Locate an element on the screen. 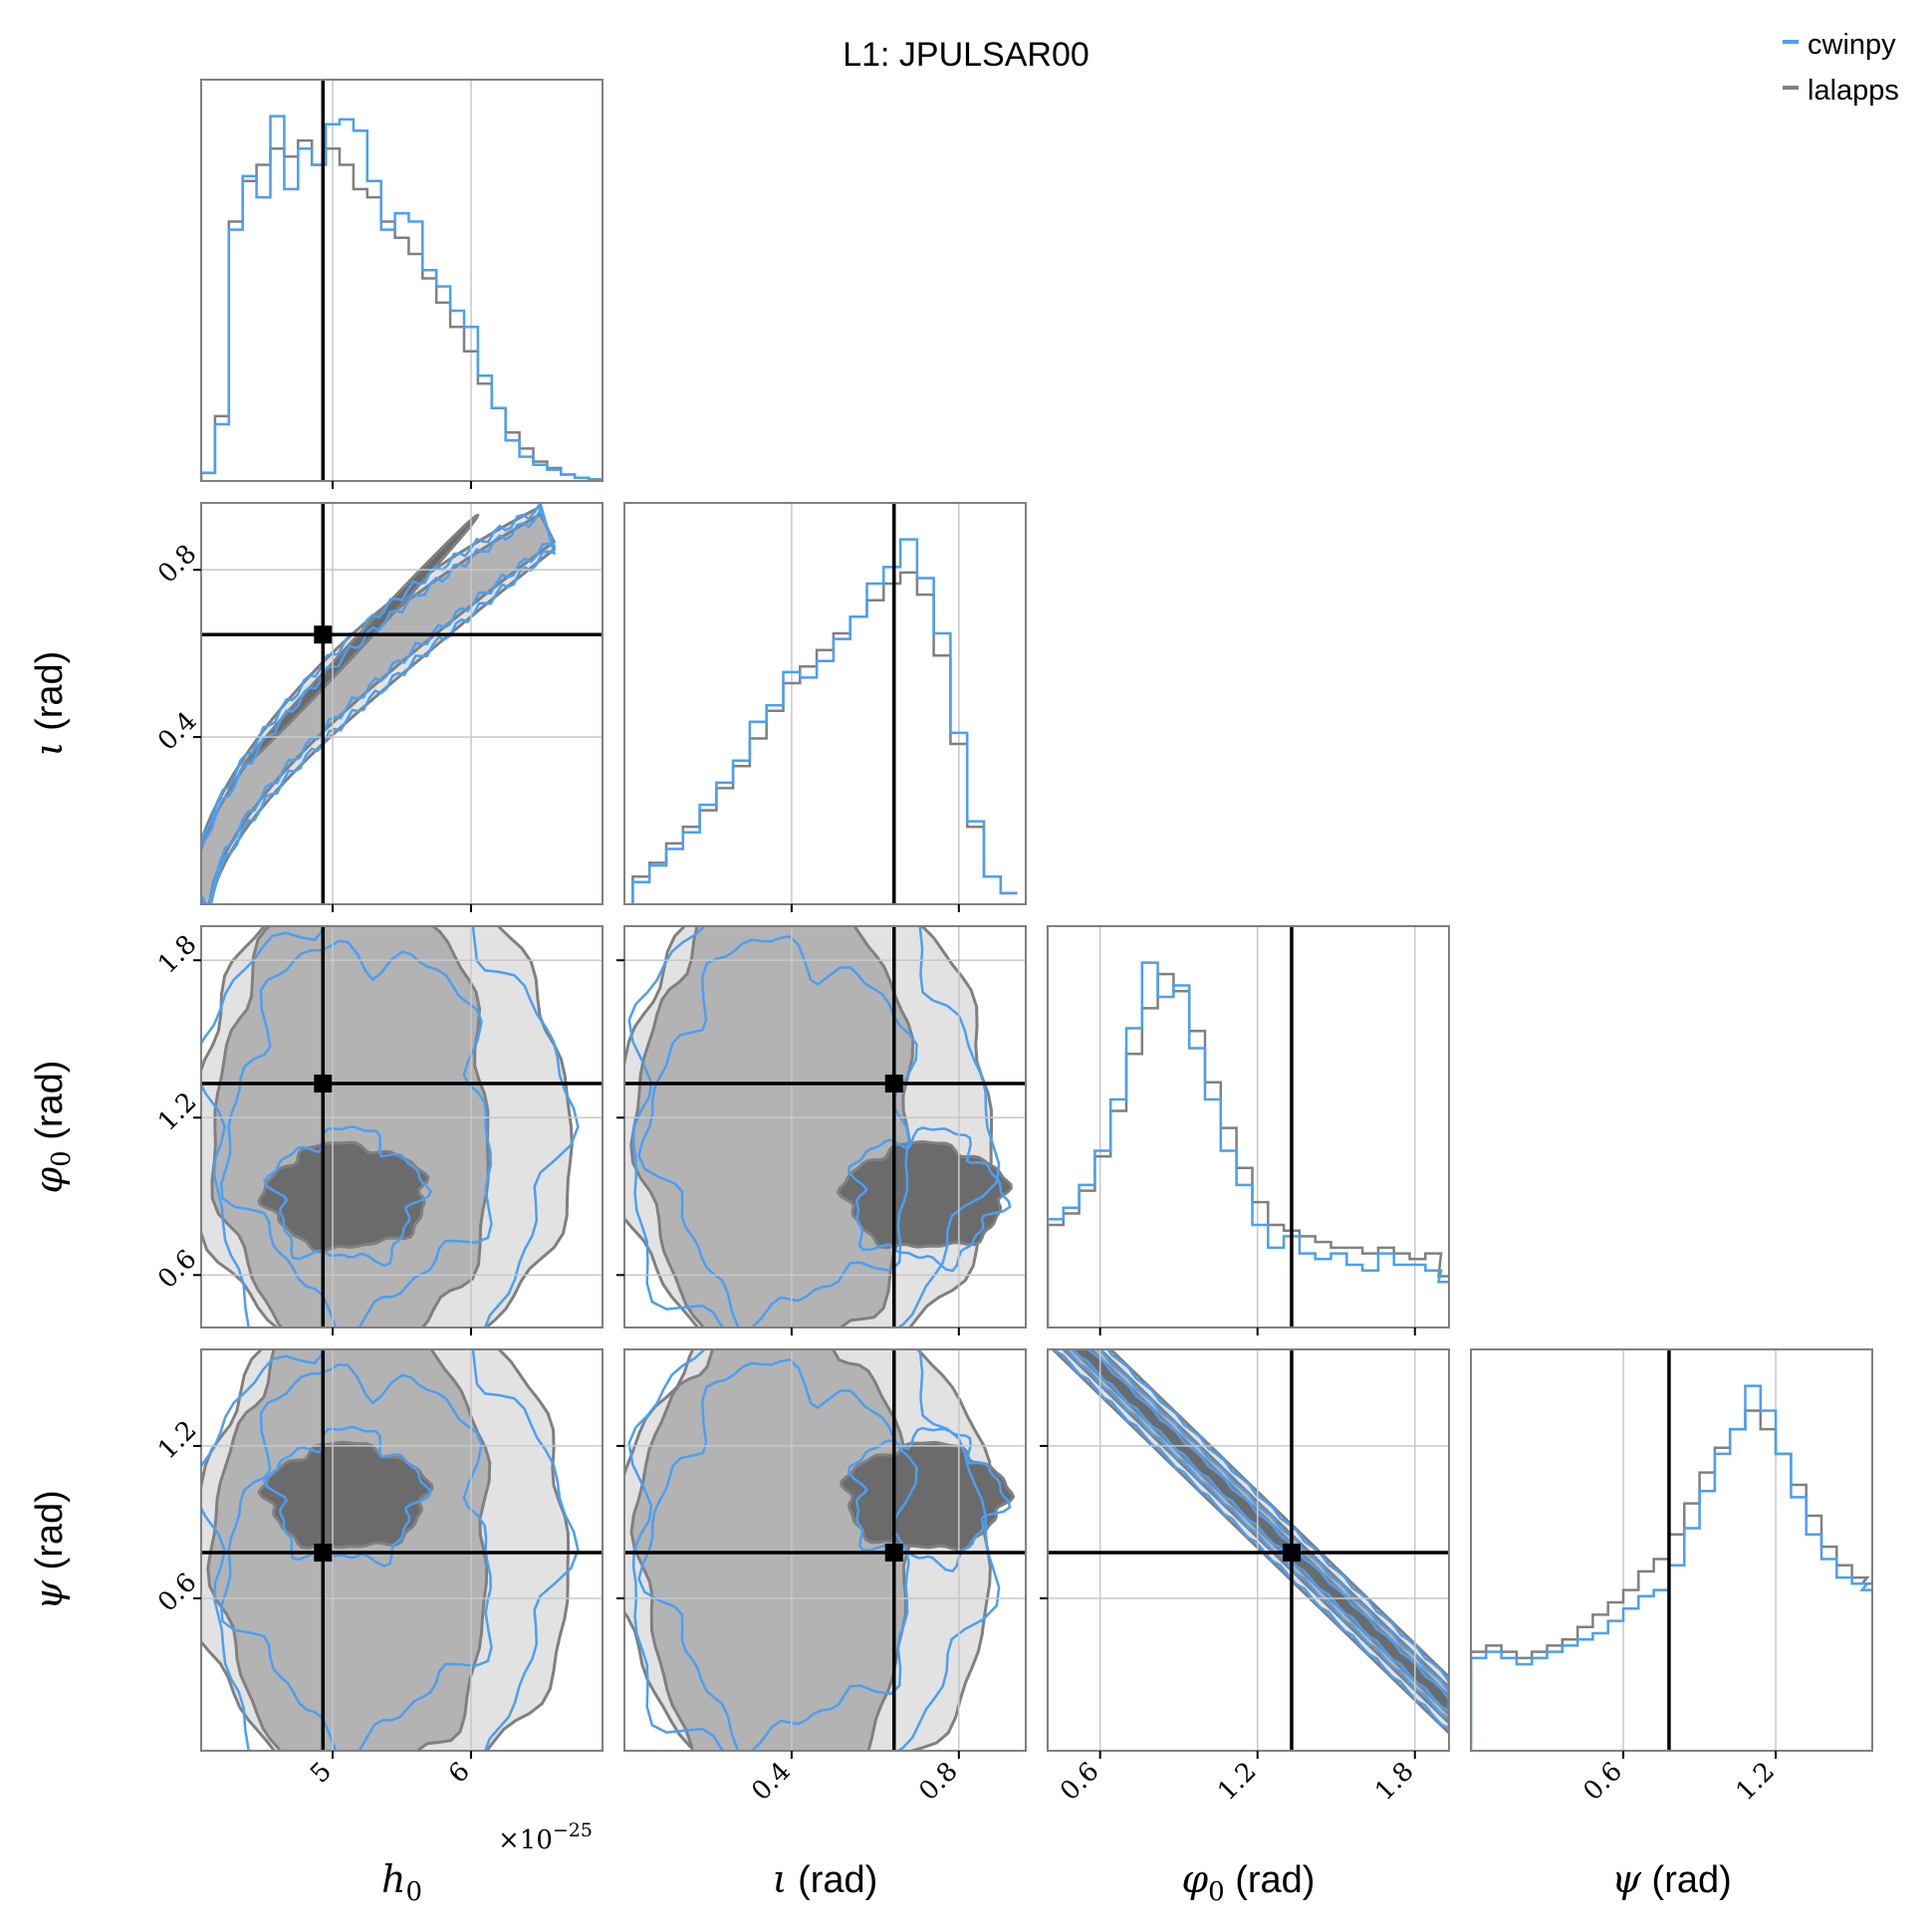 The height and width of the screenshot is (1932, 1932). ytick-label-psi-0: 0.6 is located at coordinates (177, 1592).